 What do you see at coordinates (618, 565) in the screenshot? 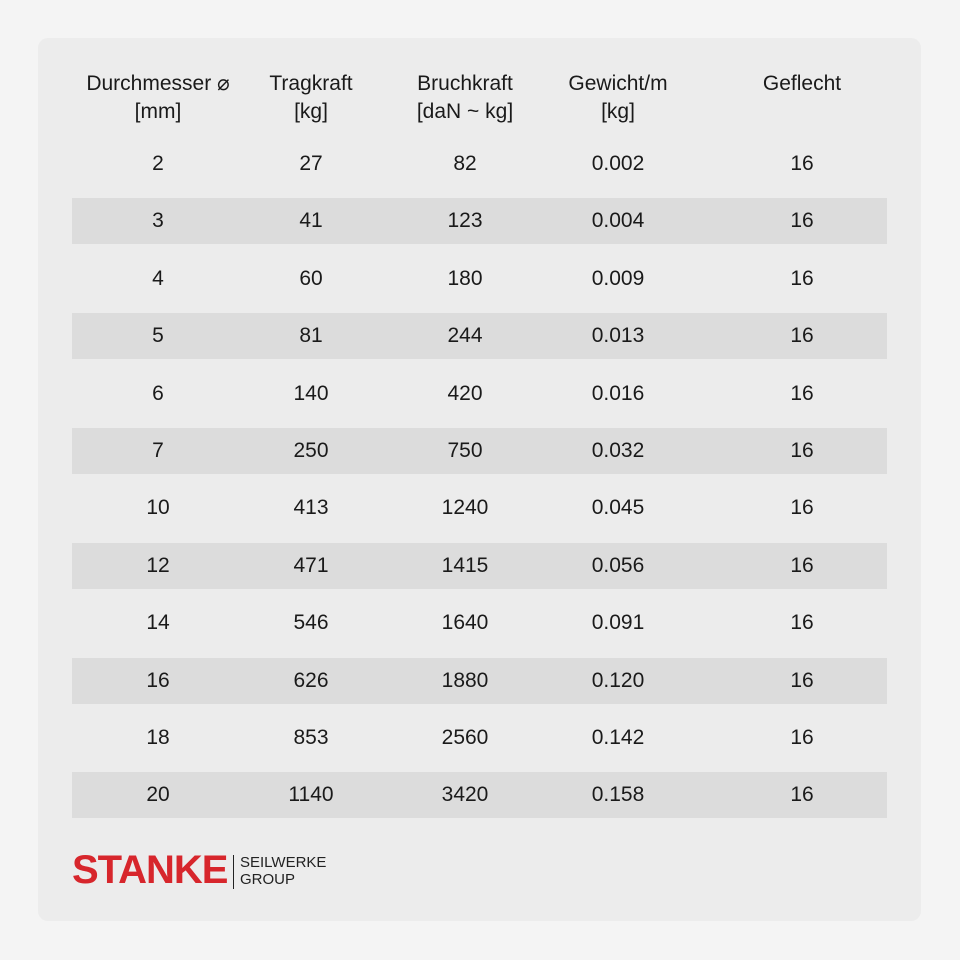
I see `table-cell: 0.056` at bounding box center [618, 565].